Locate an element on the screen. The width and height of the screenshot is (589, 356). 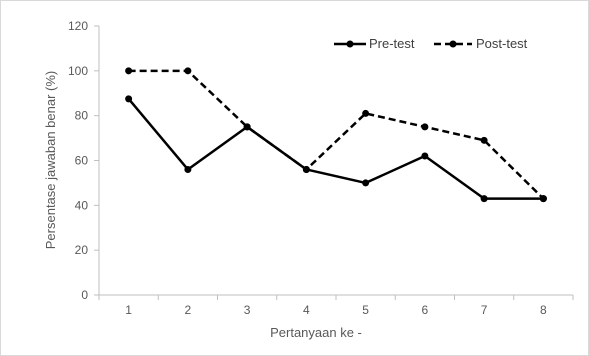
y-tick-label: 100 is located at coordinates (78, 71).